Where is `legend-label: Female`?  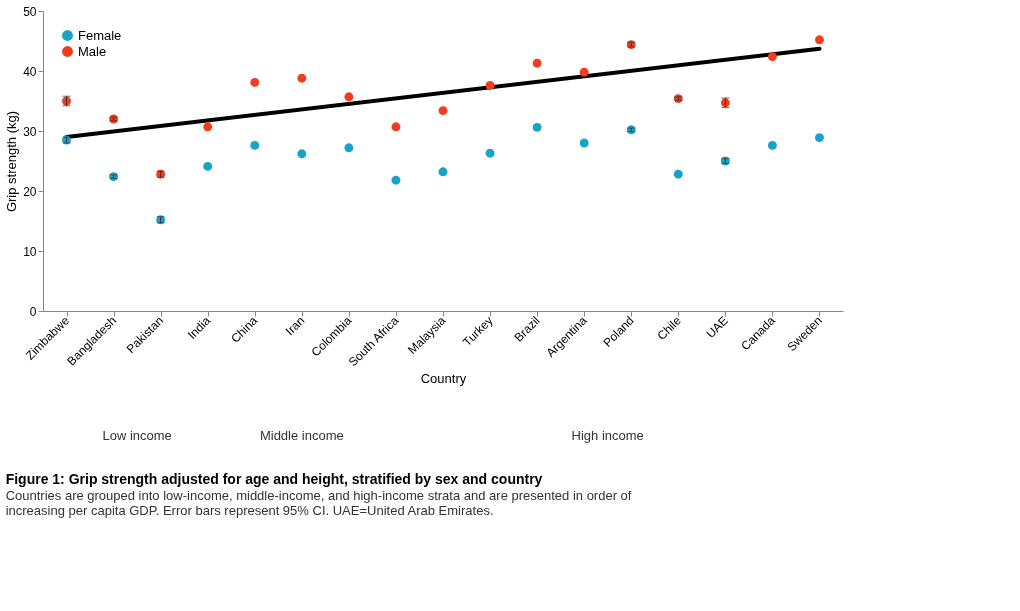 legend-label: Female is located at coordinates (100, 35).